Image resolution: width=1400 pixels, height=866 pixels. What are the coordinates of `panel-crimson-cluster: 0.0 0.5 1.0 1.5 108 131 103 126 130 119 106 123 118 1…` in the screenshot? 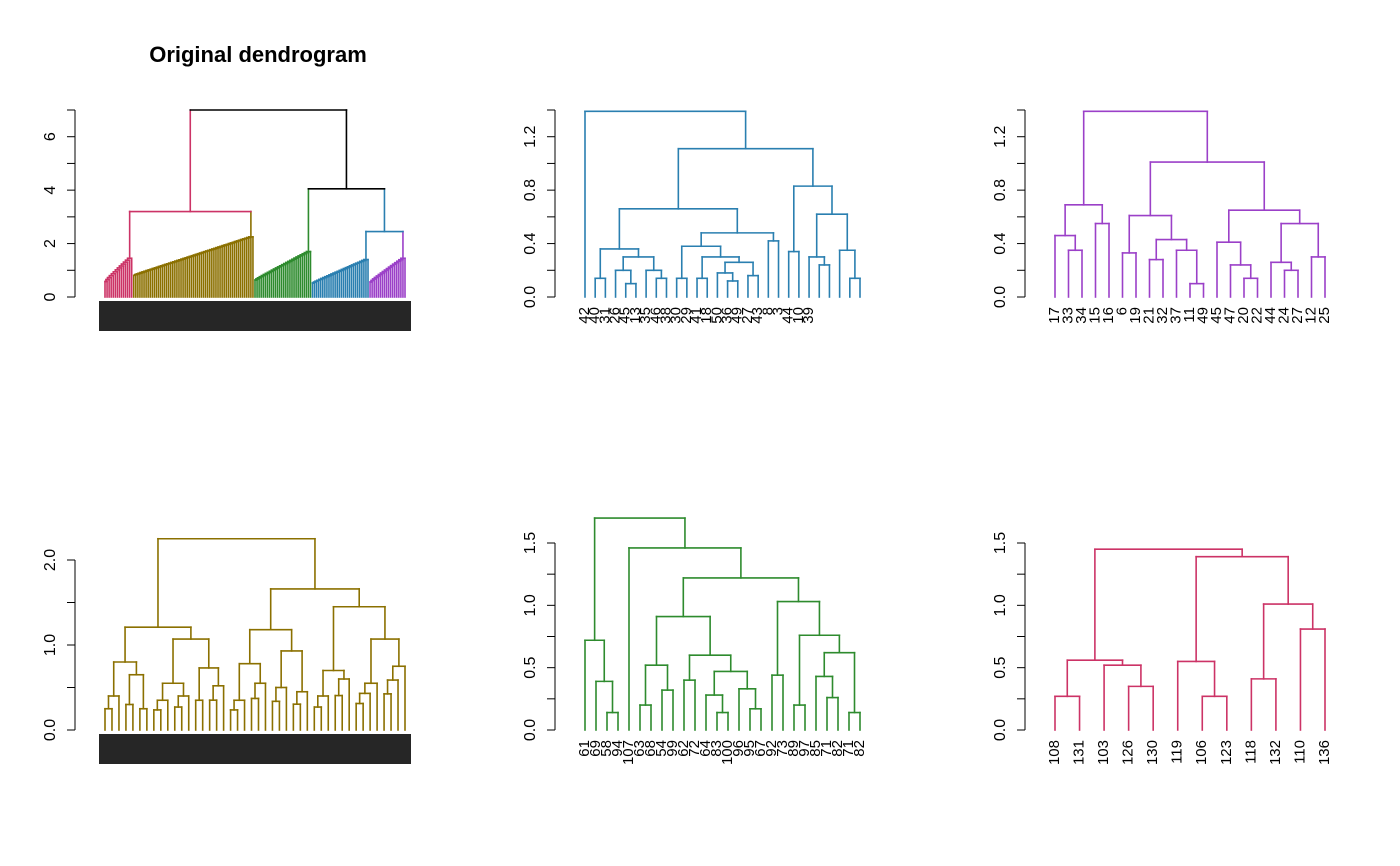 It's located at (1162, 648).